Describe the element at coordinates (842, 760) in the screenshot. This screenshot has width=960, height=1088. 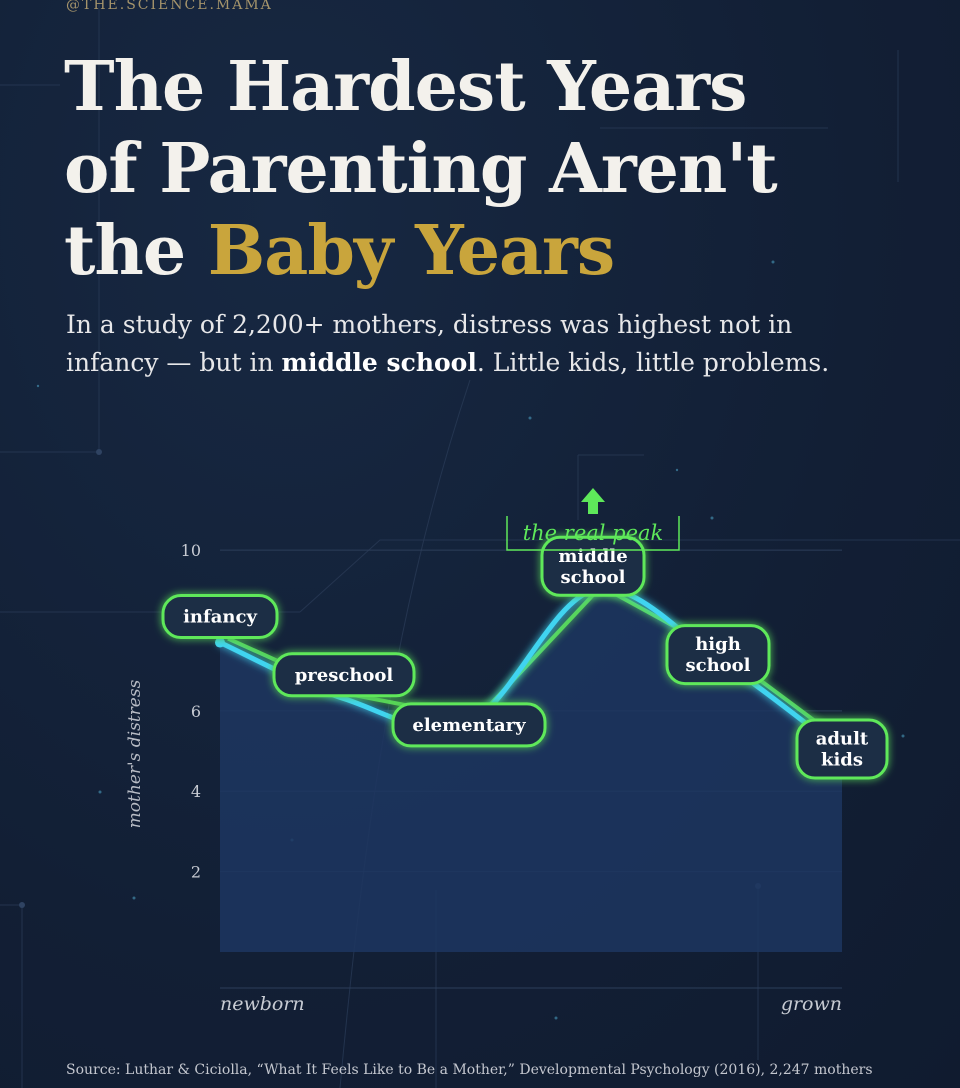
I see `label-text: kids` at that location.